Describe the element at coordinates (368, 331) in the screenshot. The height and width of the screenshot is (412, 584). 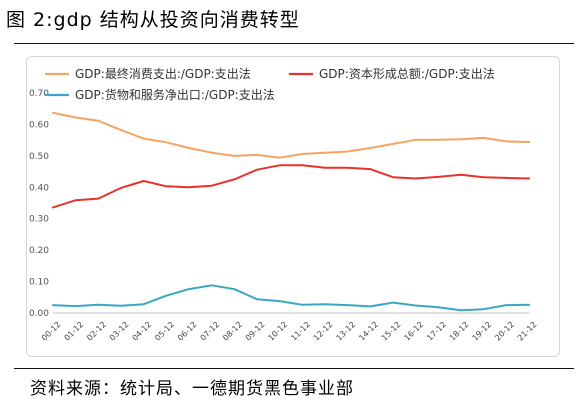
I see `x-tick-label: 14-12` at that location.